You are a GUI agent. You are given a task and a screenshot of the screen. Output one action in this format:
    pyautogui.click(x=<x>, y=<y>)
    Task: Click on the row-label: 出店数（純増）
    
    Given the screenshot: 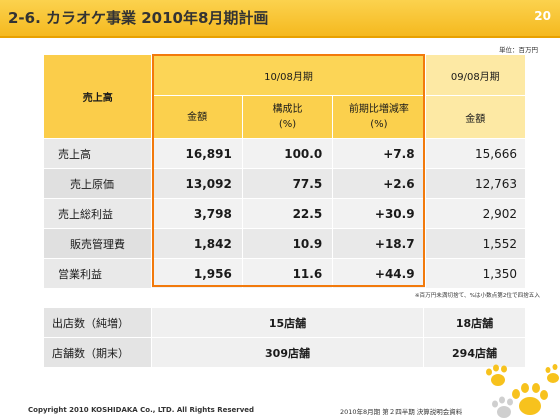 What is the action you would take?
    pyautogui.click(x=98, y=323)
    